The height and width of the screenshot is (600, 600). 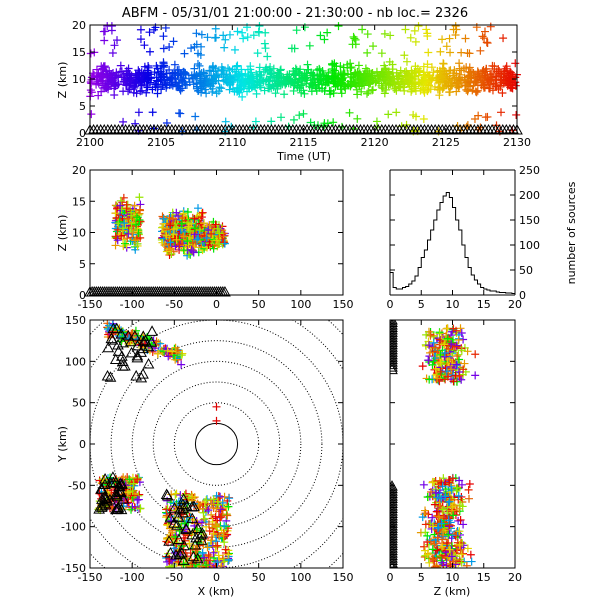 What do you see at coordinates (300, 304) in the screenshot?
I see `x-tick-label: 100` at bounding box center [300, 304].